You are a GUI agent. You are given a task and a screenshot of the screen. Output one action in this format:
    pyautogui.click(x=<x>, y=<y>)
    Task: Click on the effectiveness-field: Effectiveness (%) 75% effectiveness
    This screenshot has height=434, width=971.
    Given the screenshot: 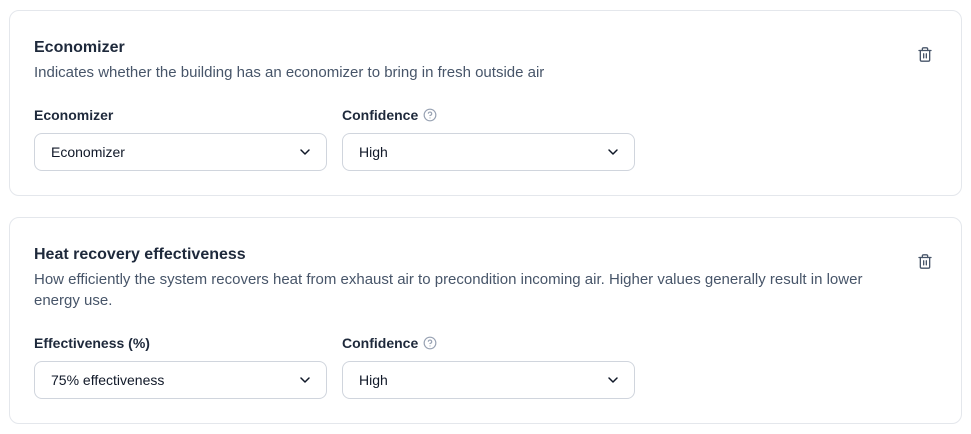 What is the action you would take?
    pyautogui.click(x=180, y=367)
    